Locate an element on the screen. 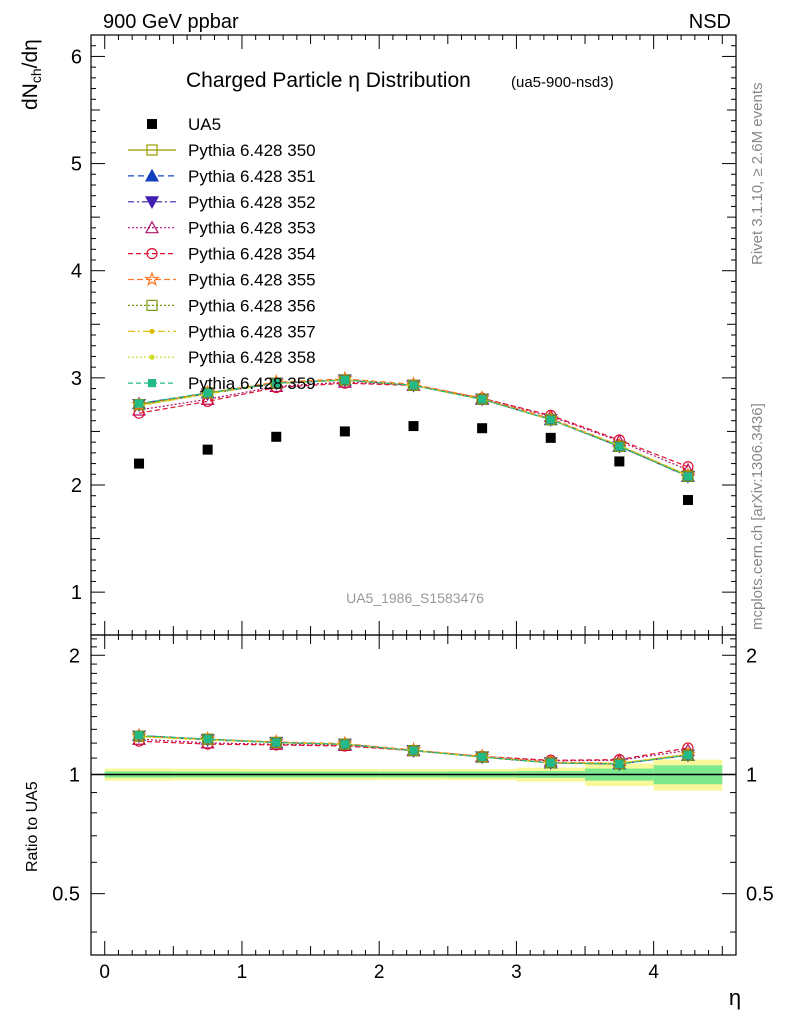  legend-label: Pythia 6.428 358 is located at coordinates (252, 357).